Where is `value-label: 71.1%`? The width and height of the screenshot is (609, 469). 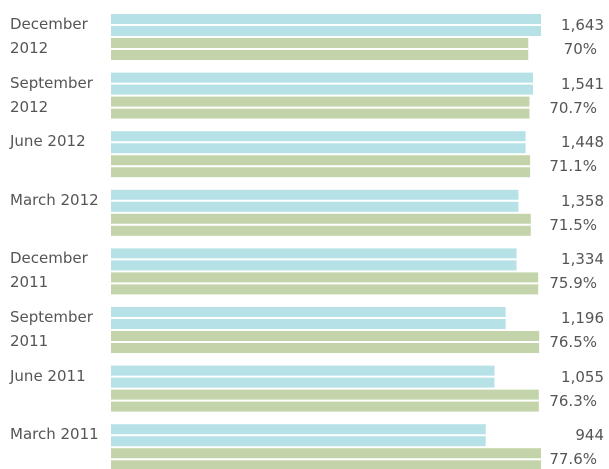
value-label: 71.1% is located at coordinates (573, 166).